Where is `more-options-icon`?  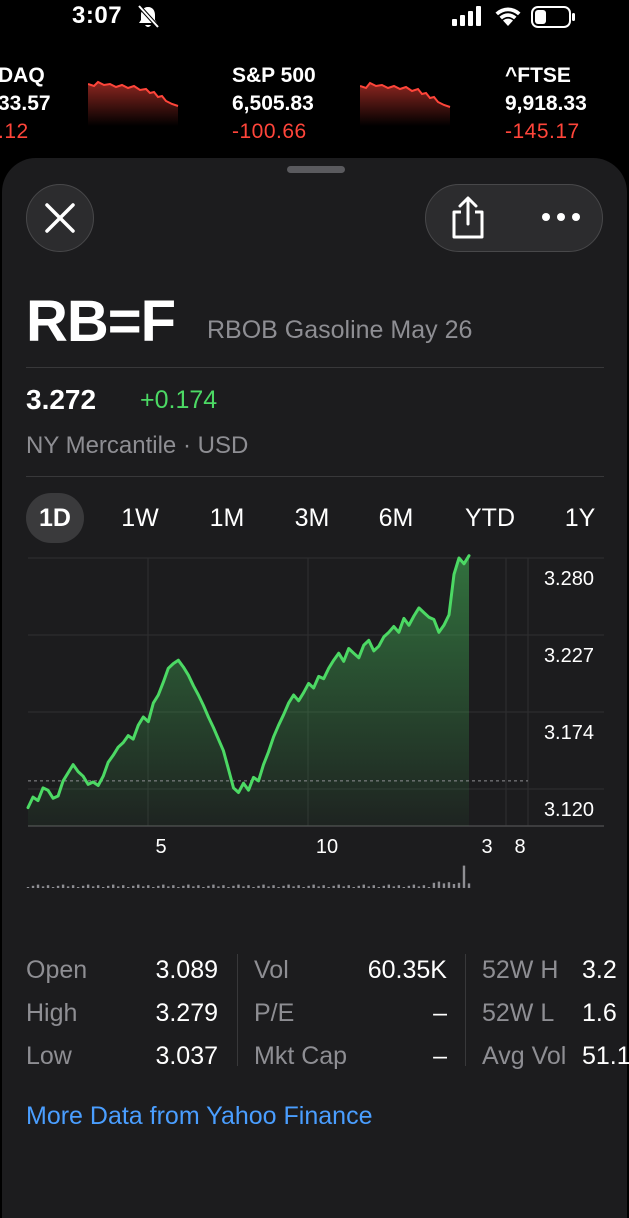
more-options-icon is located at coordinates (561, 217).